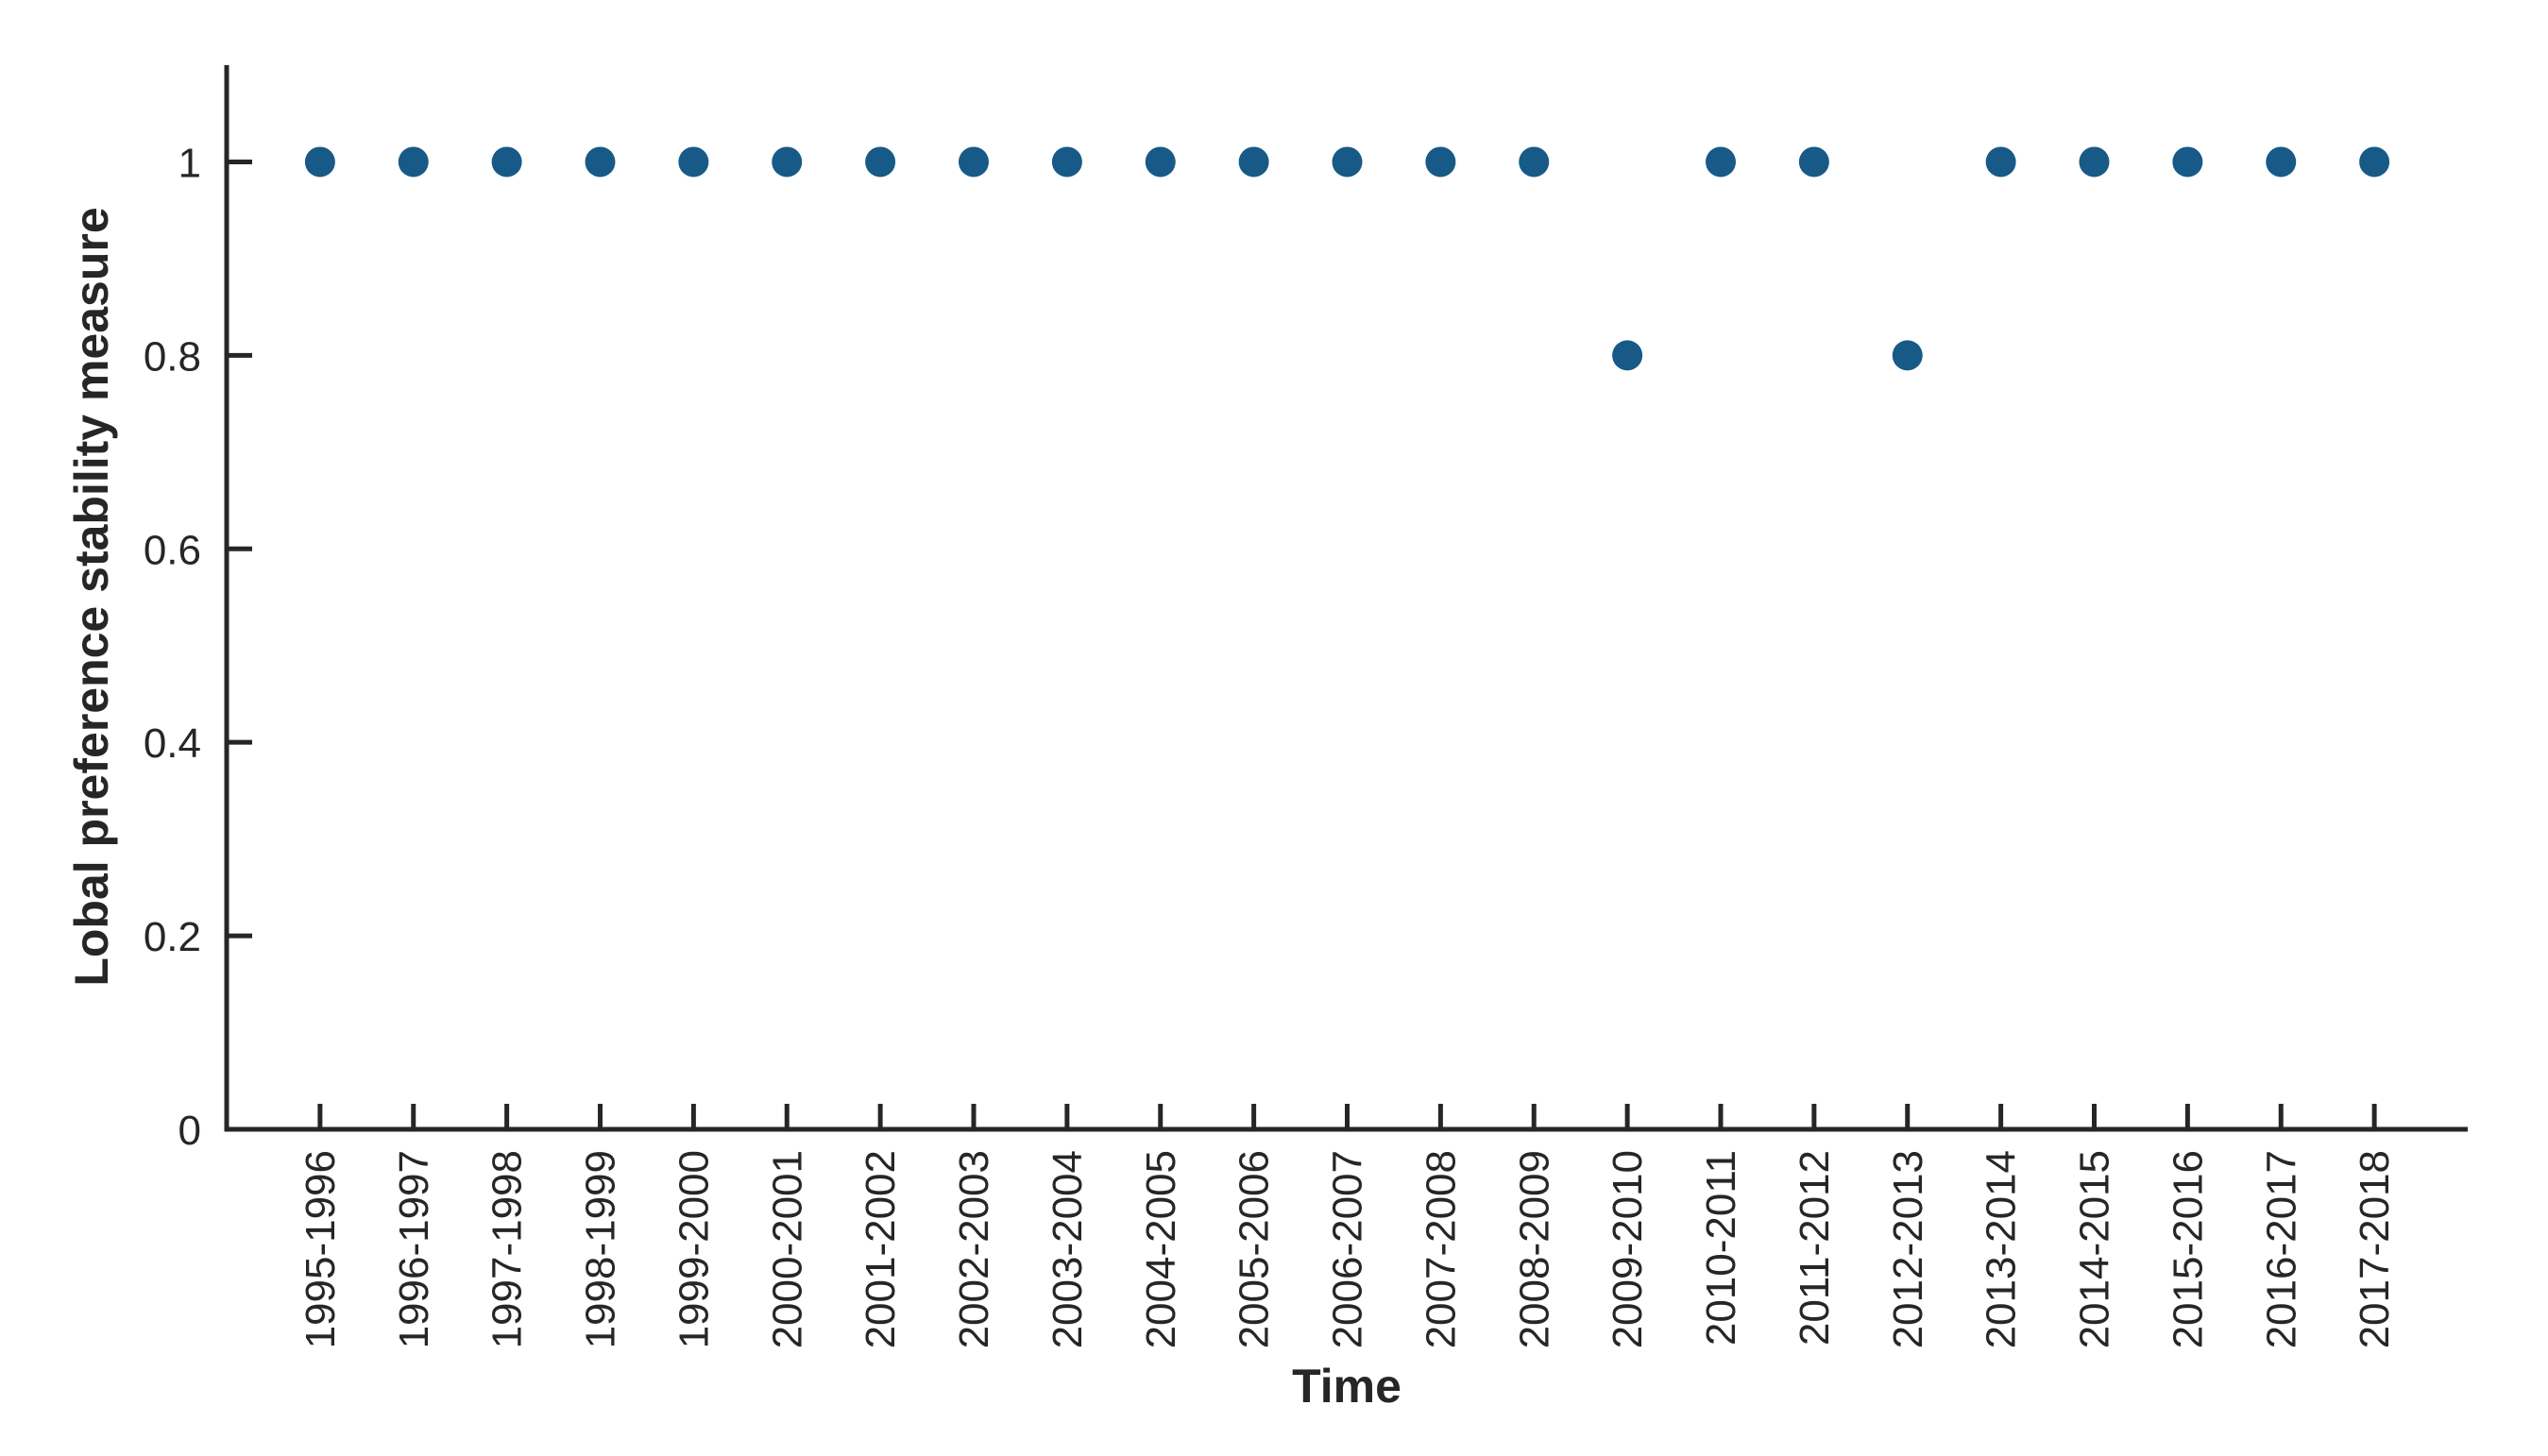  I want to click on x-tick-label: 2014-2015, so click(2095, 1249).